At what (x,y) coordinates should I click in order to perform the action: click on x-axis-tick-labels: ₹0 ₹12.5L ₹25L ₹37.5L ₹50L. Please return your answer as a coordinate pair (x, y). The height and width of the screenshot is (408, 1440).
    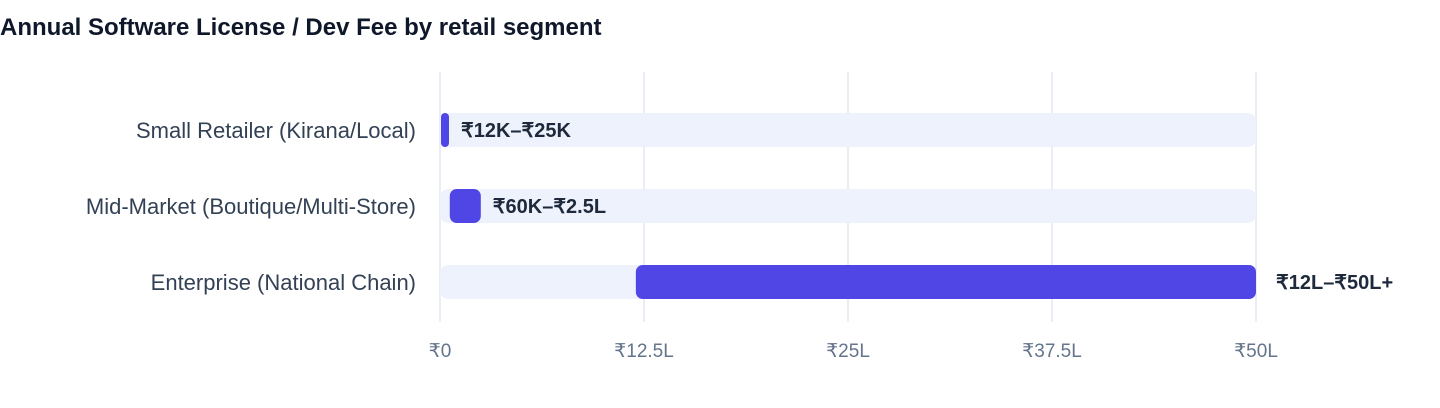
    Looking at the image, I should click on (853, 351).